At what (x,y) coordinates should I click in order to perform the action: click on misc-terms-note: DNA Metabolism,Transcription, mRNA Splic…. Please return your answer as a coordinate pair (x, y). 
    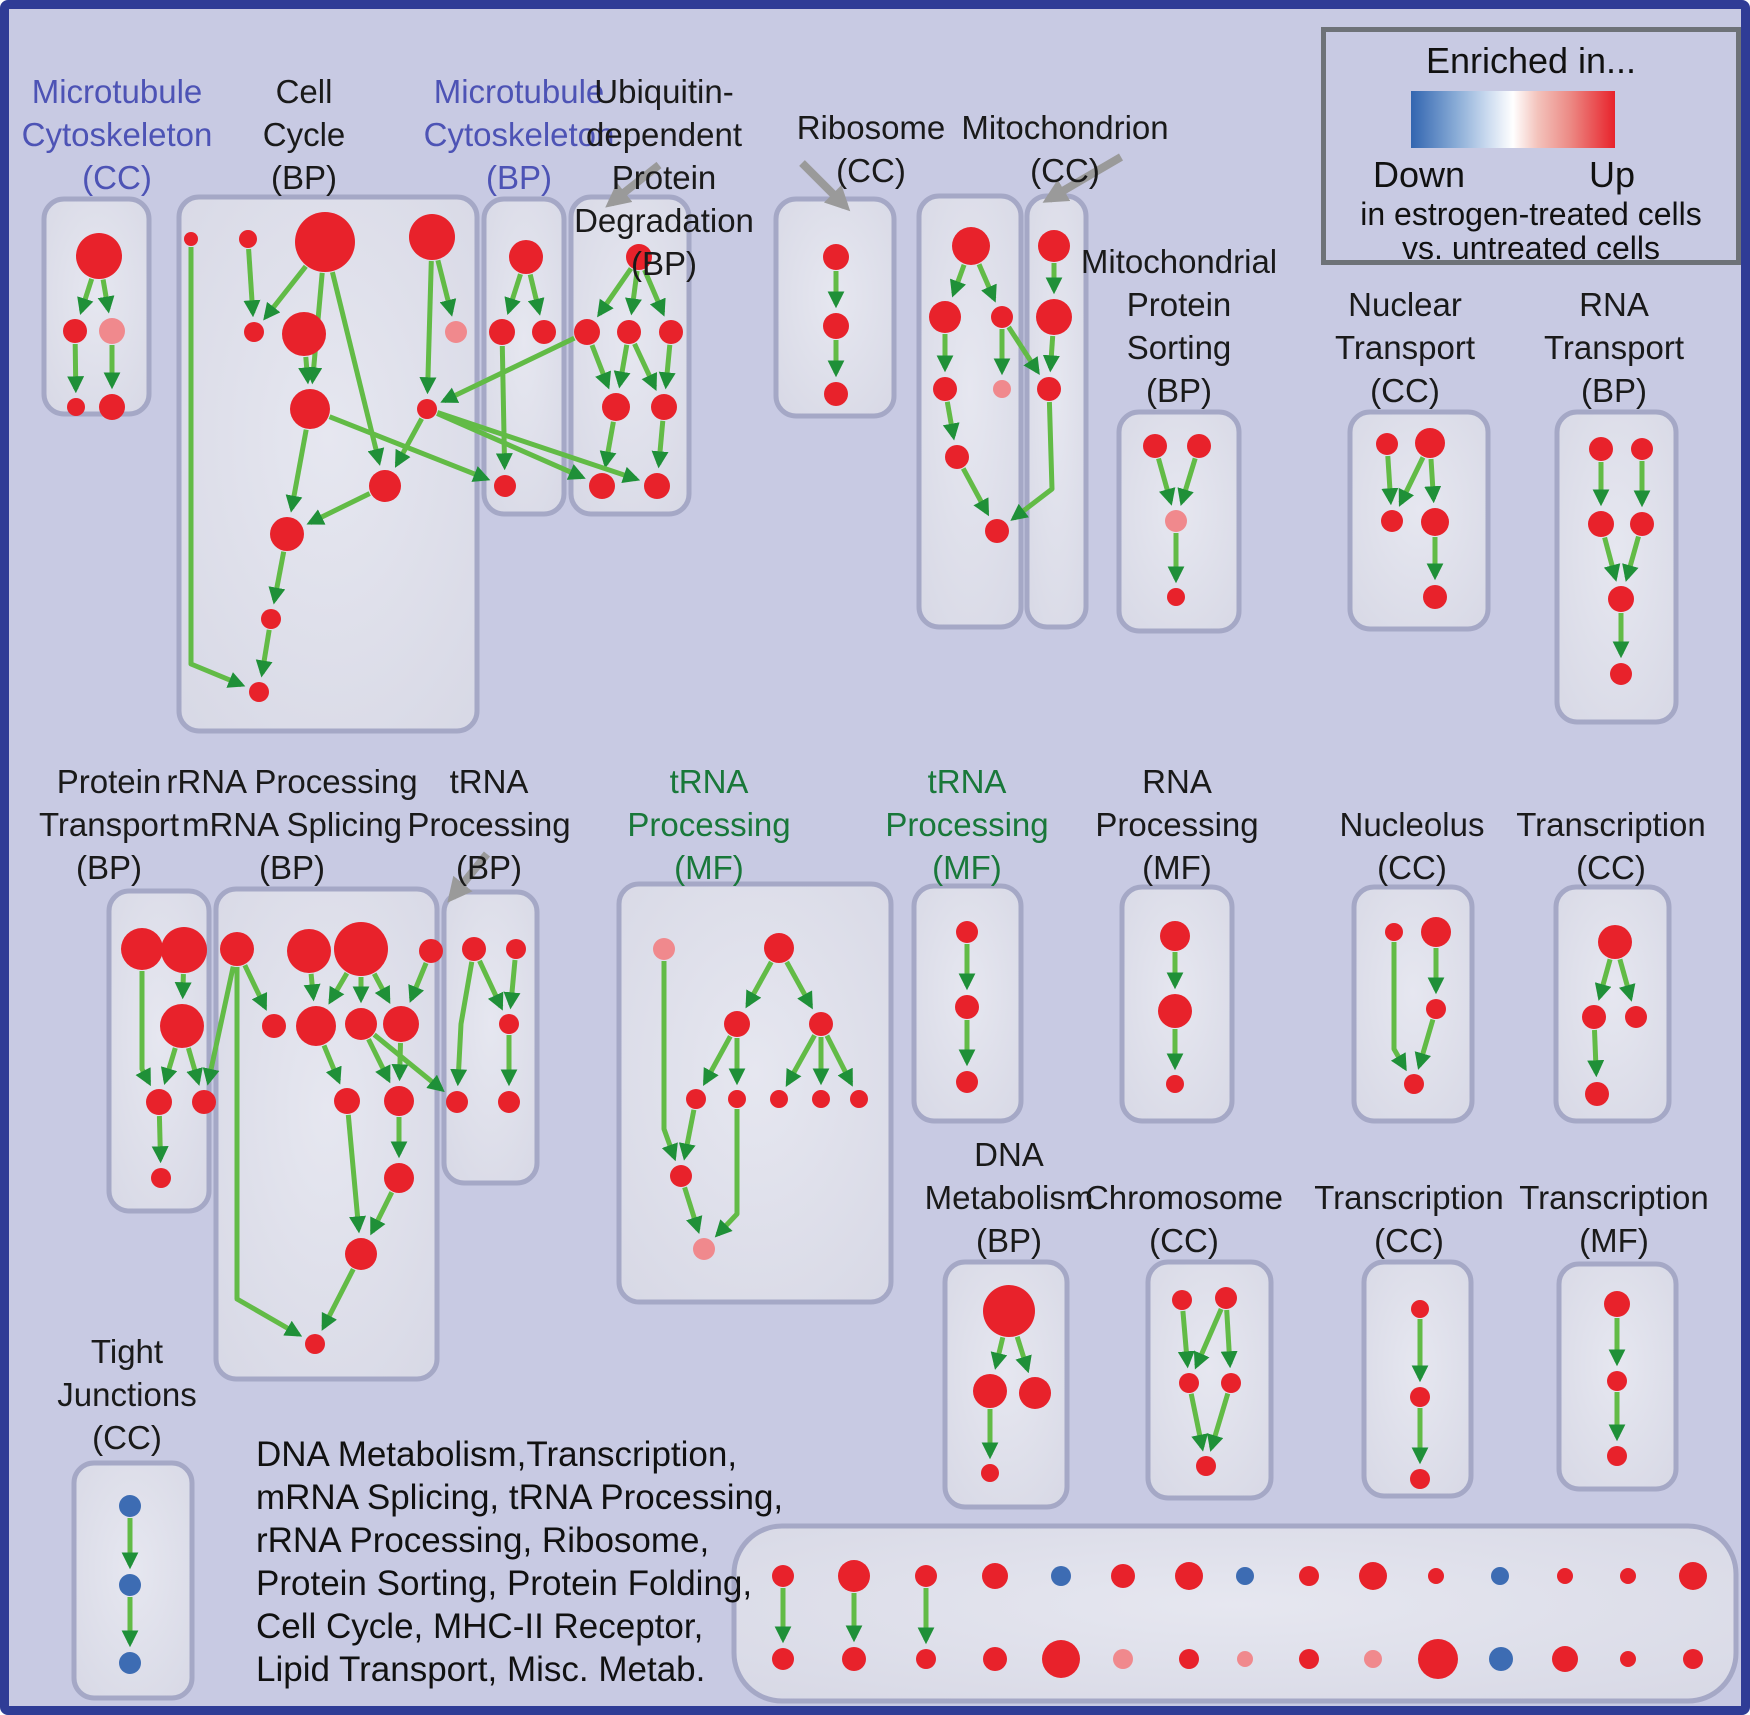
    Looking at the image, I should click on (520, 1562).